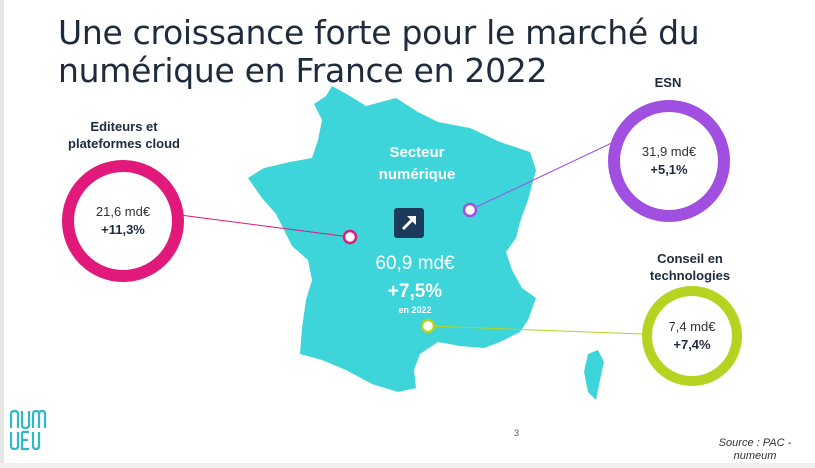 Image resolution: width=815 pixels, height=468 pixels. I want to click on marker-editeurs, so click(350, 237).